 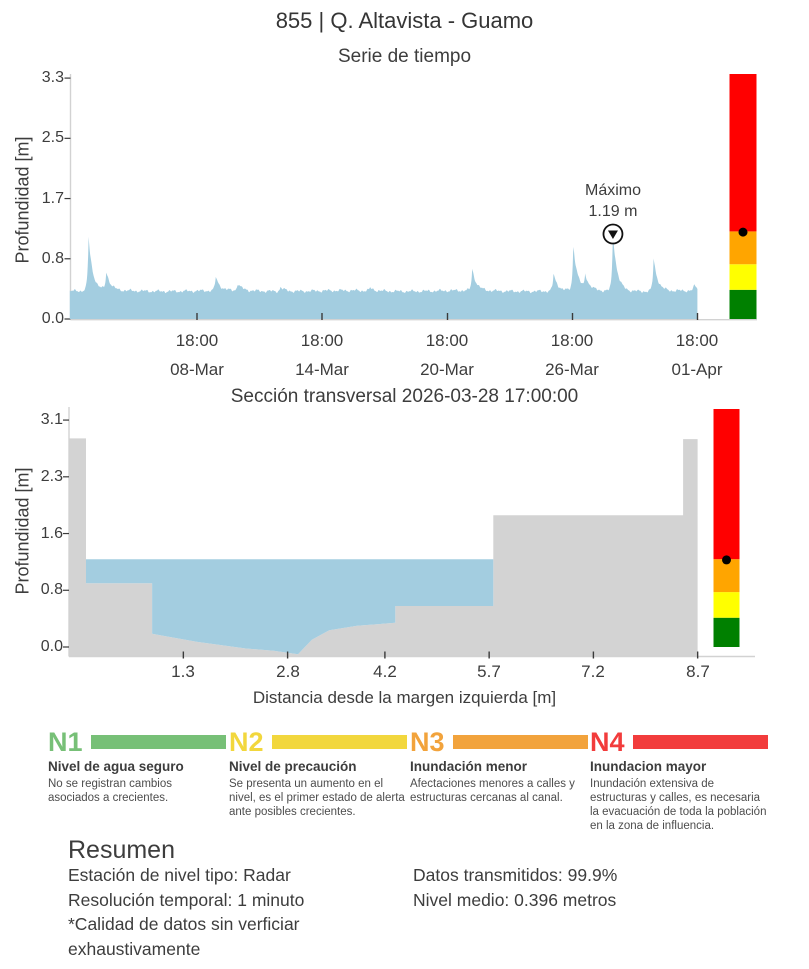 I want to click on legend-code: N4, so click(x=607, y=742).